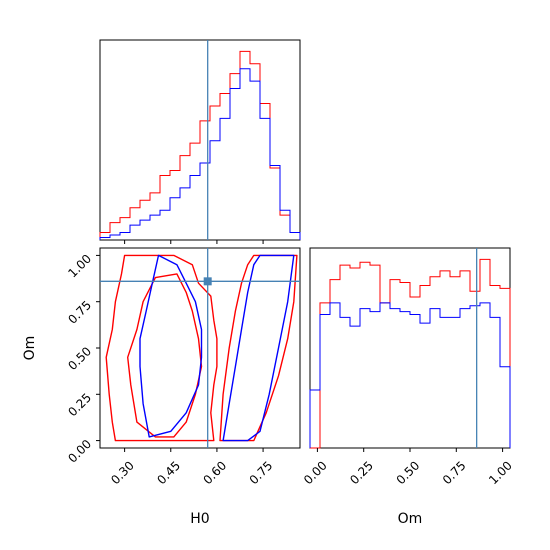 The height and width of the screenshot is (550, 550). Describe the element at coordinates (361, 472) in the screenshot. I see `tick-label-x-om-1: 0.25` at that location.